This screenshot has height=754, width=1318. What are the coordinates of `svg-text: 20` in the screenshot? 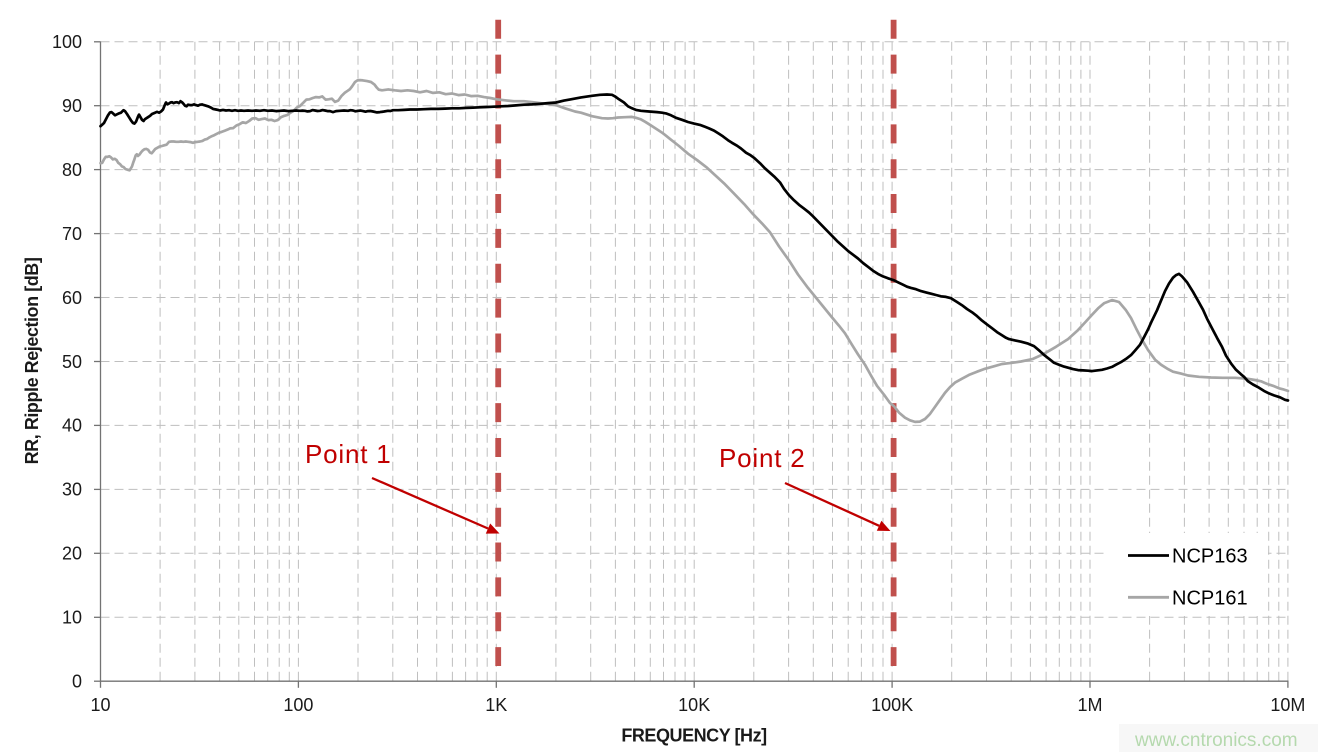 It's located at (72, 554).